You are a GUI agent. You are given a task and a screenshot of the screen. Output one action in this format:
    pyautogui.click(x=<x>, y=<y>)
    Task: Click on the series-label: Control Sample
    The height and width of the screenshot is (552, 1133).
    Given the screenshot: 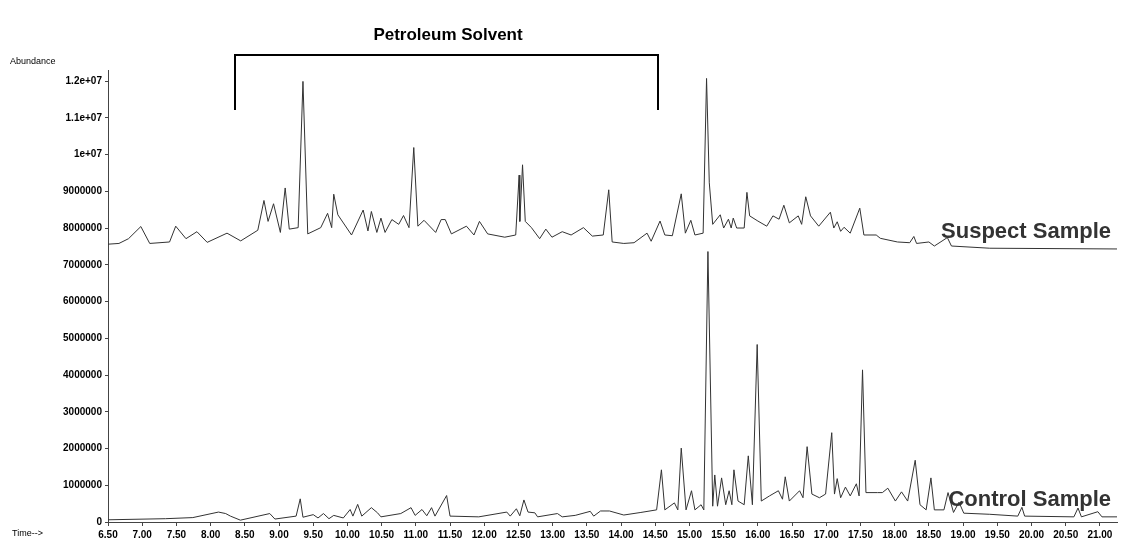 What is the action you would take?
    pyautogui.click(x=1029, y=498)
    